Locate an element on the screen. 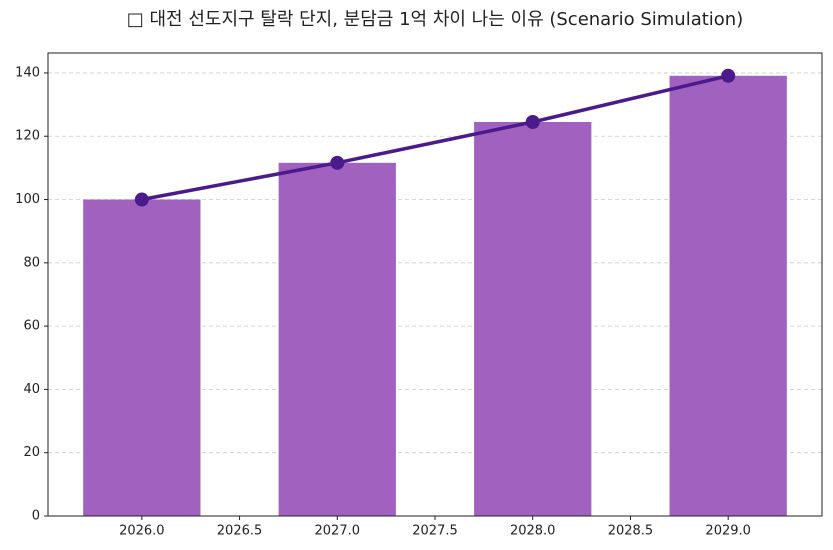 The image size is (833, 550). x-tick-label: 2026.5 is located at coordinates (240, 531).